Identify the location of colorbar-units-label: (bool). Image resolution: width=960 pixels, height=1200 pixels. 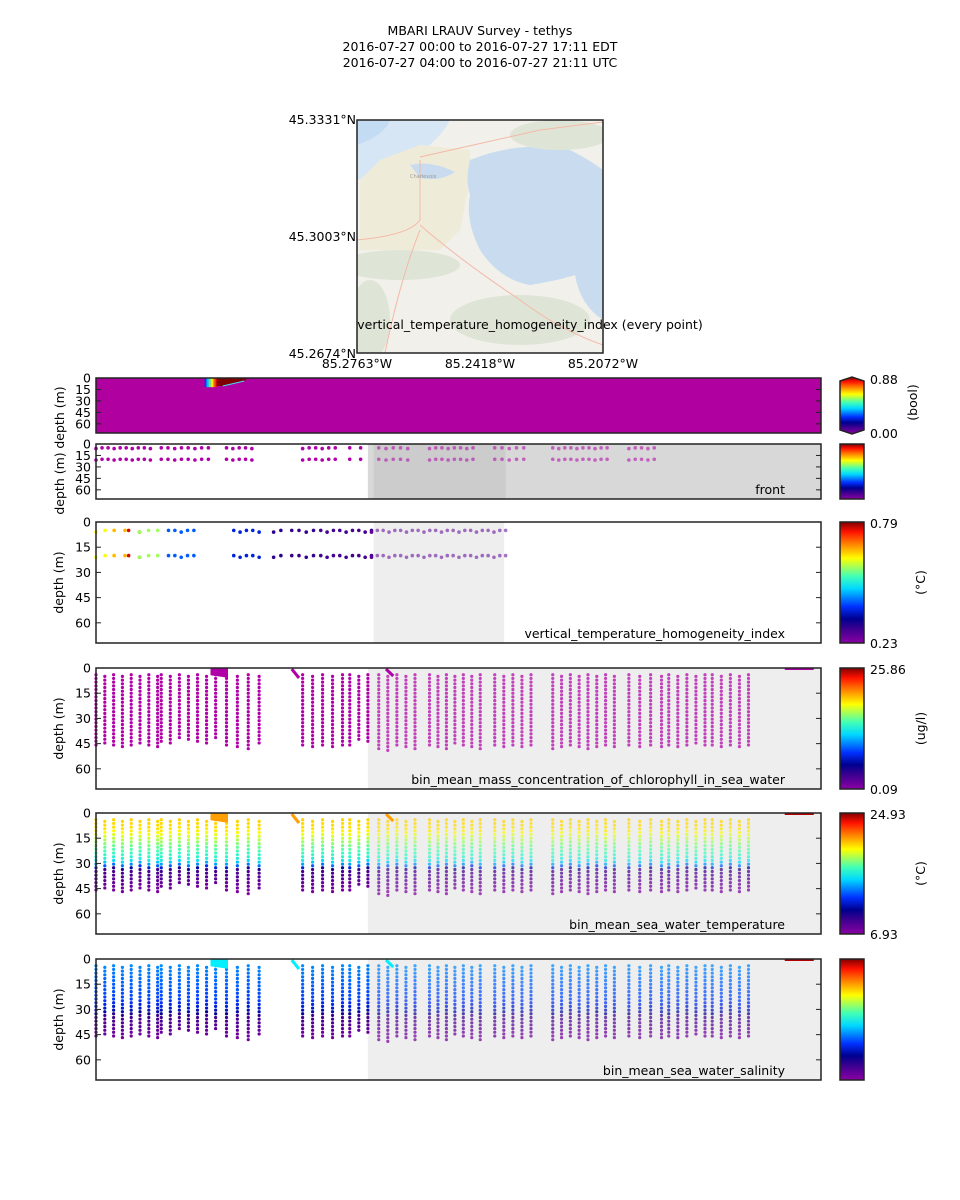
(912, 402).